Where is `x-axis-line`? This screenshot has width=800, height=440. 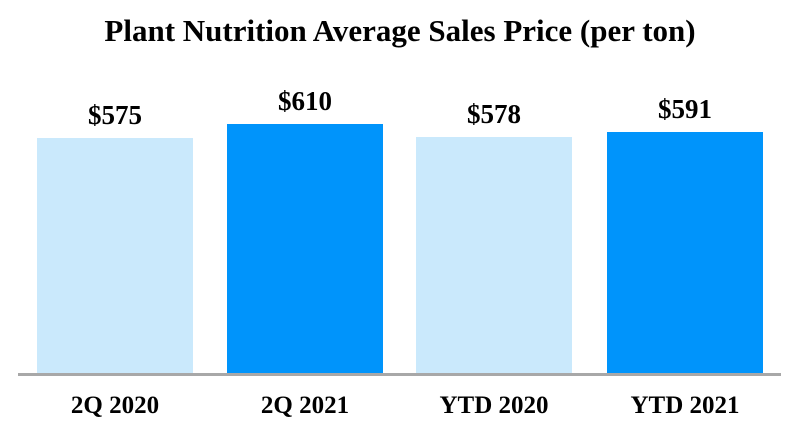
x-axis-line is located at coordinates (399, 374).